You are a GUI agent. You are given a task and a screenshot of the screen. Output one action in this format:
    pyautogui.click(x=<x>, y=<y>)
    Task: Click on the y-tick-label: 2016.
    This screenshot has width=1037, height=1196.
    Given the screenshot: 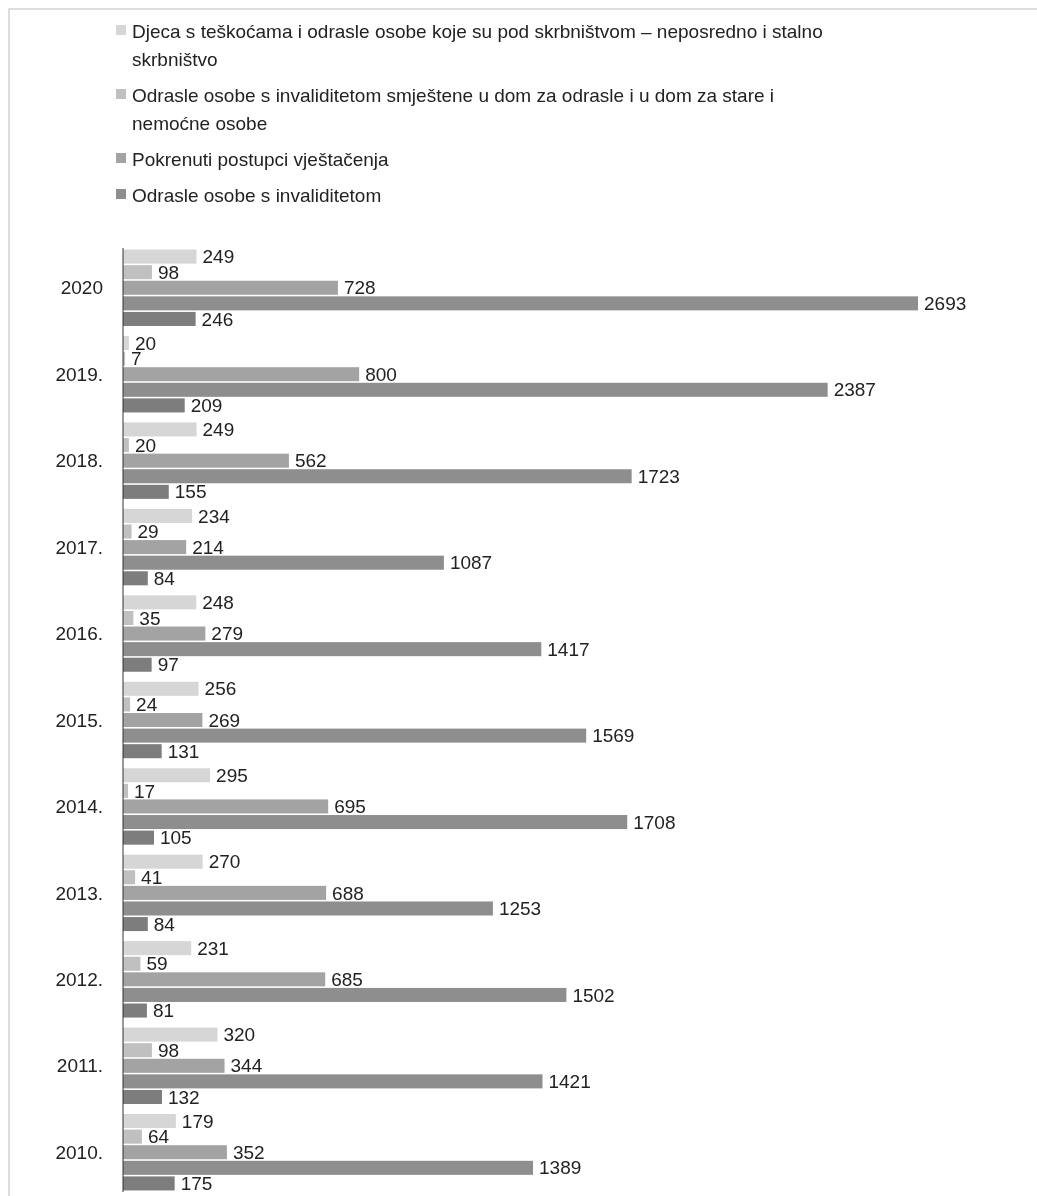 What is the action you would take?
    pyautogui.click(x=79, y=634)
    